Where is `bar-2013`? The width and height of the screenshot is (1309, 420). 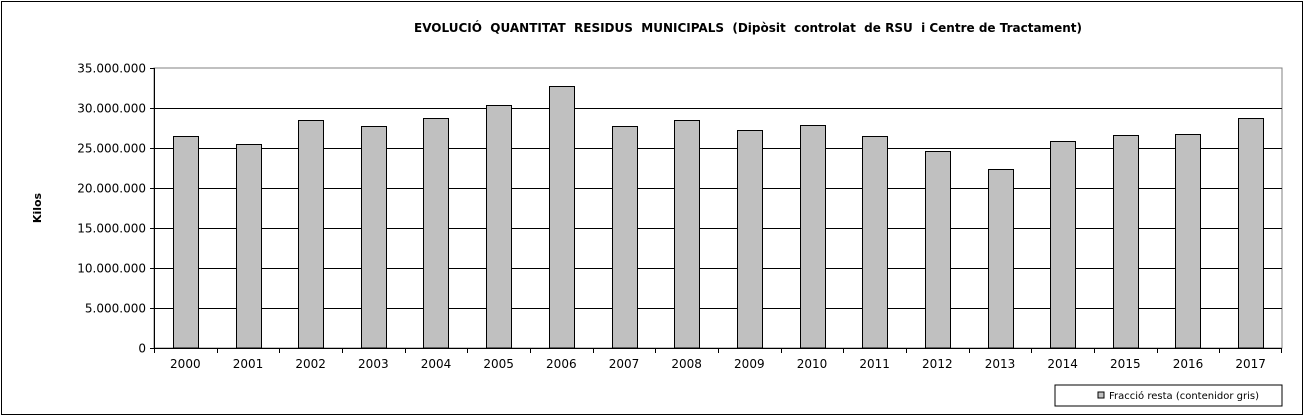 bar-2013 is located at coordinates (1001, 259).